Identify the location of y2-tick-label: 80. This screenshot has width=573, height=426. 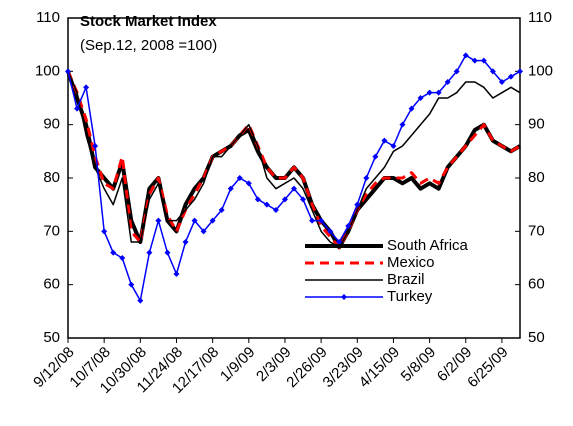
(536, 177).